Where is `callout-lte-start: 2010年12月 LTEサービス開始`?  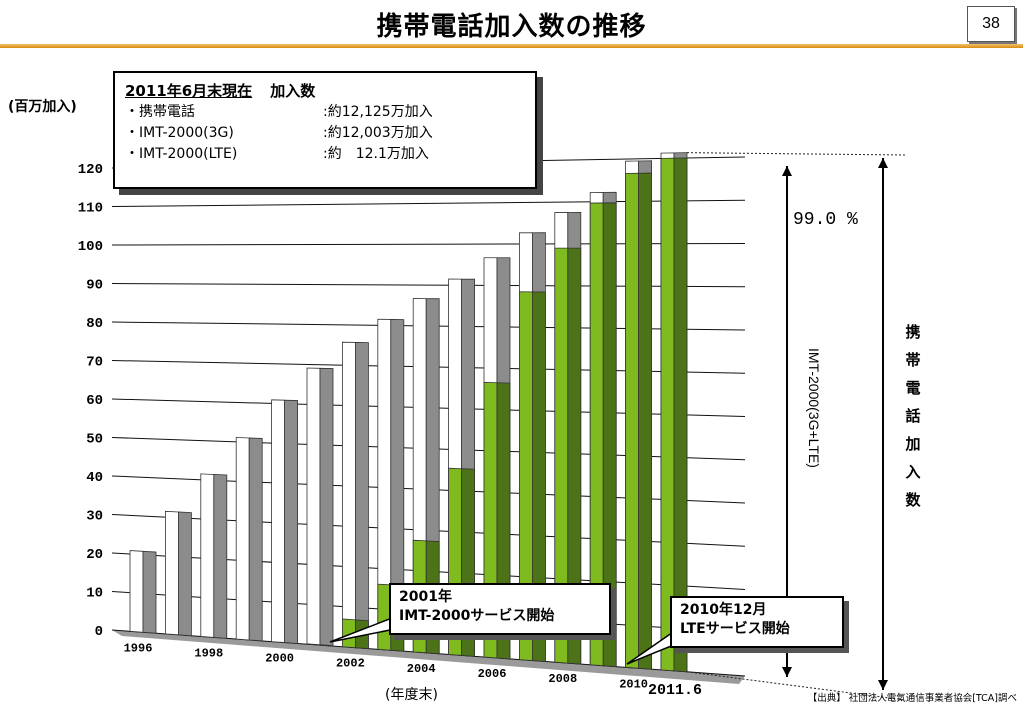 callout-lte-start: 2010年12月 LTEサービス開始 is located at coordinates (757, 622).